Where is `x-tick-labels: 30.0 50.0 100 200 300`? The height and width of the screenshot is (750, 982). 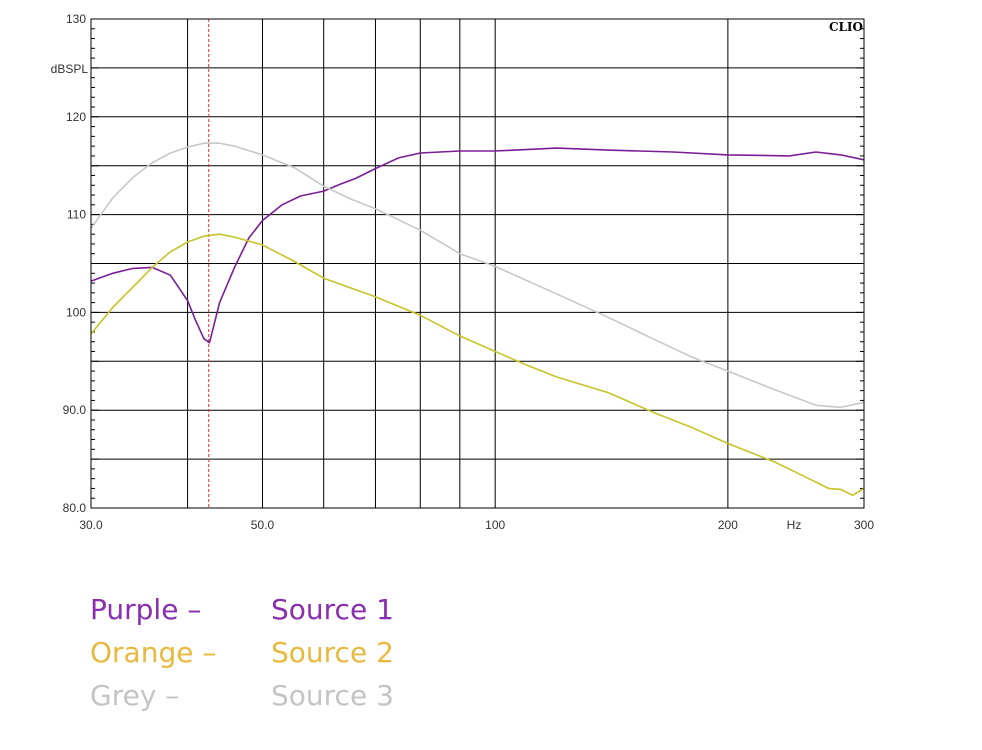 x-tick-labels: 30.0 50.0 100 200 300 is located at coordinates (476, 525).